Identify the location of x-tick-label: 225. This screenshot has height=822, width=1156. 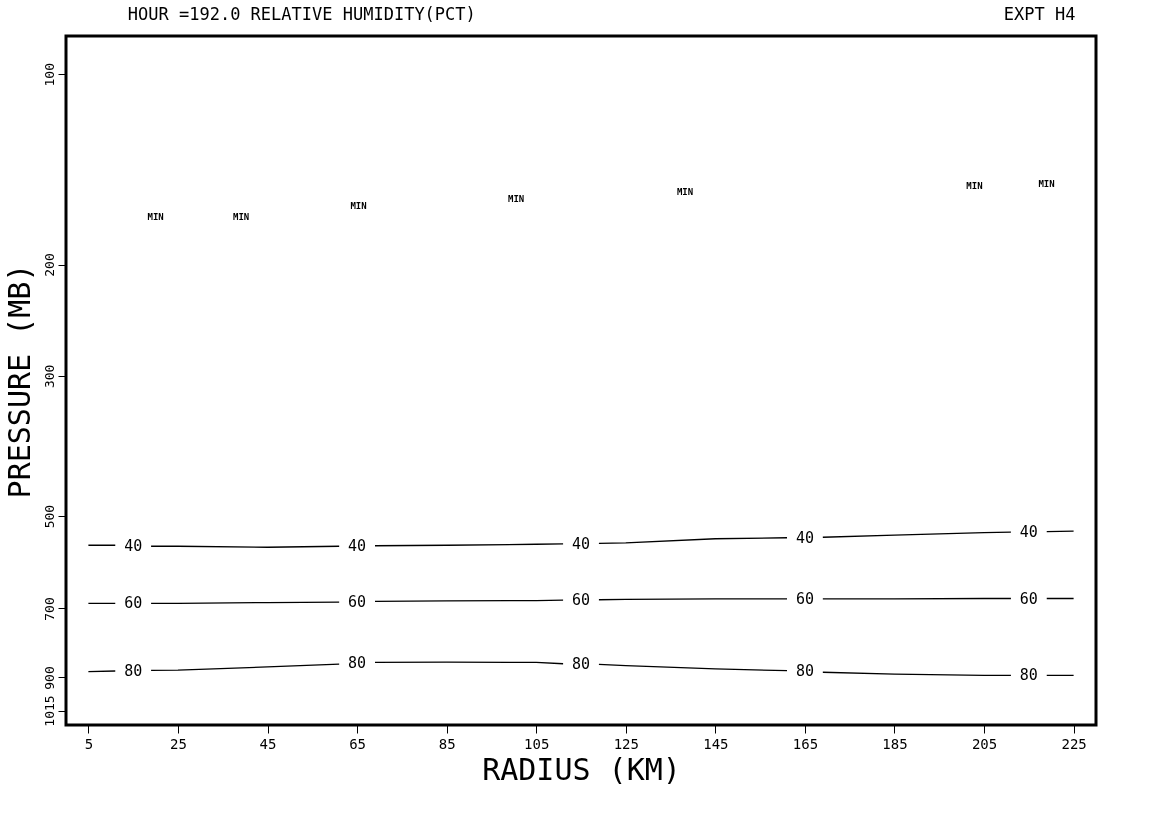
(1074, 743).